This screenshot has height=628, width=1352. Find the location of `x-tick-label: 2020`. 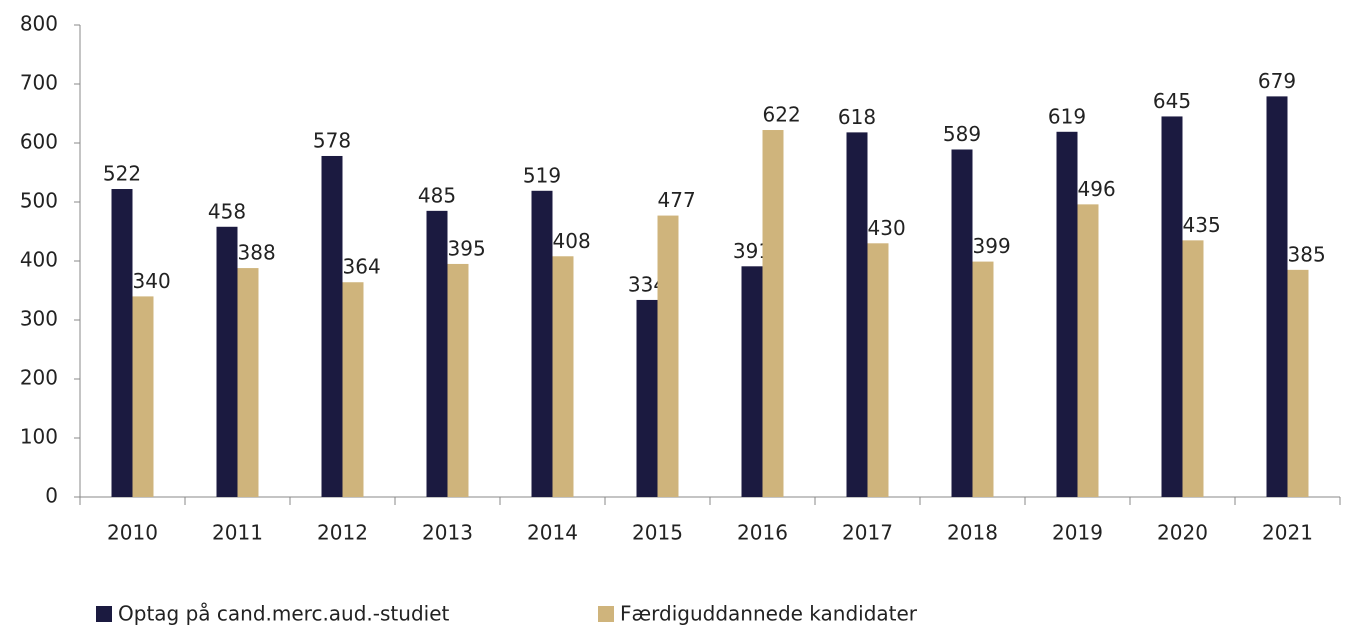

x-tick-label: 2020 is located at coordinates (1182, 533).